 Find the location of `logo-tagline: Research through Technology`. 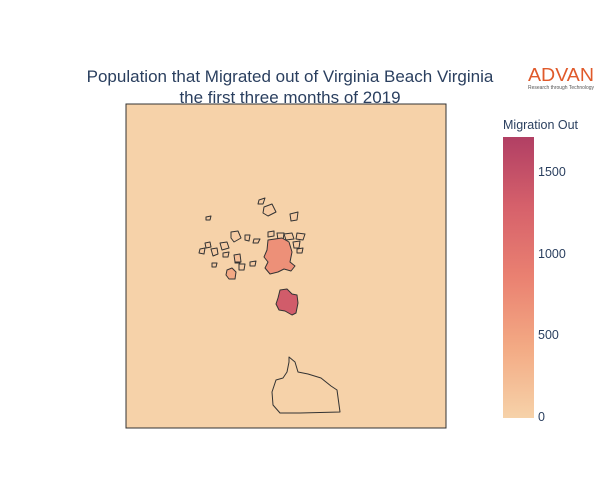

logo-tagline: Research through Technology is located at coordinates (561, 88).